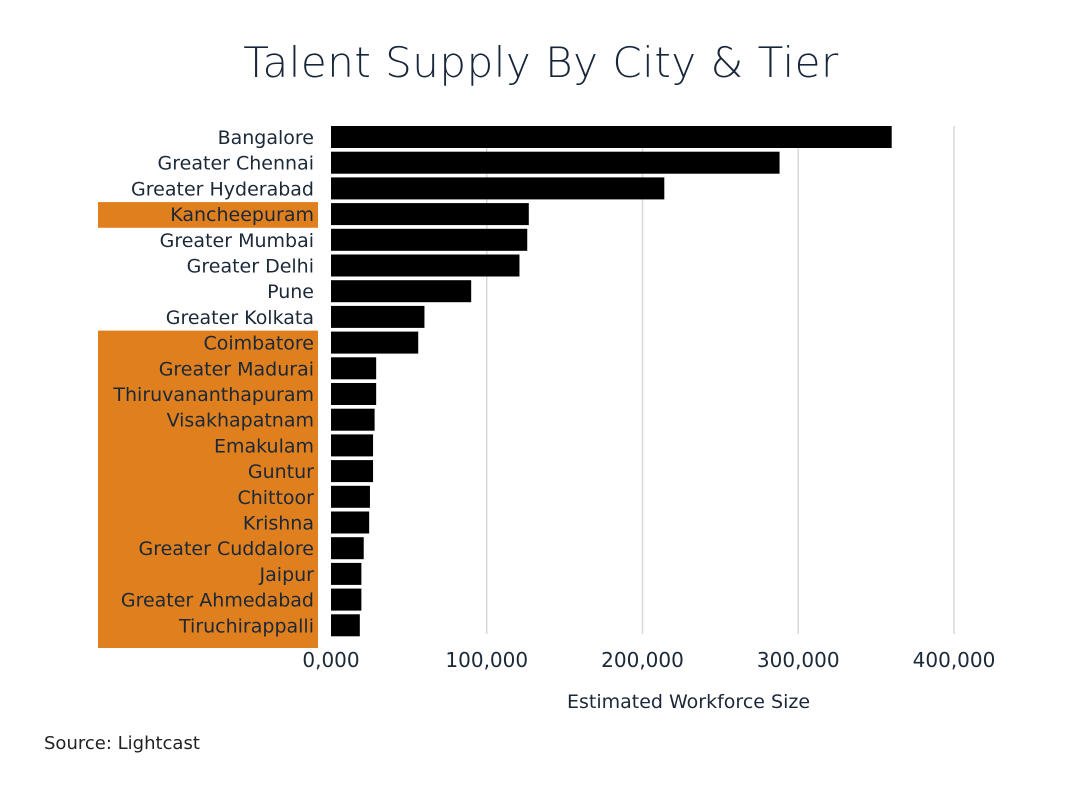 Image resolution: width=1082 pixels, height=788 pixels. What do you see at coordinates (236, 369) in the screenshot?
I see `category-label: Greater Madurai` at bounding box center [236, 369].